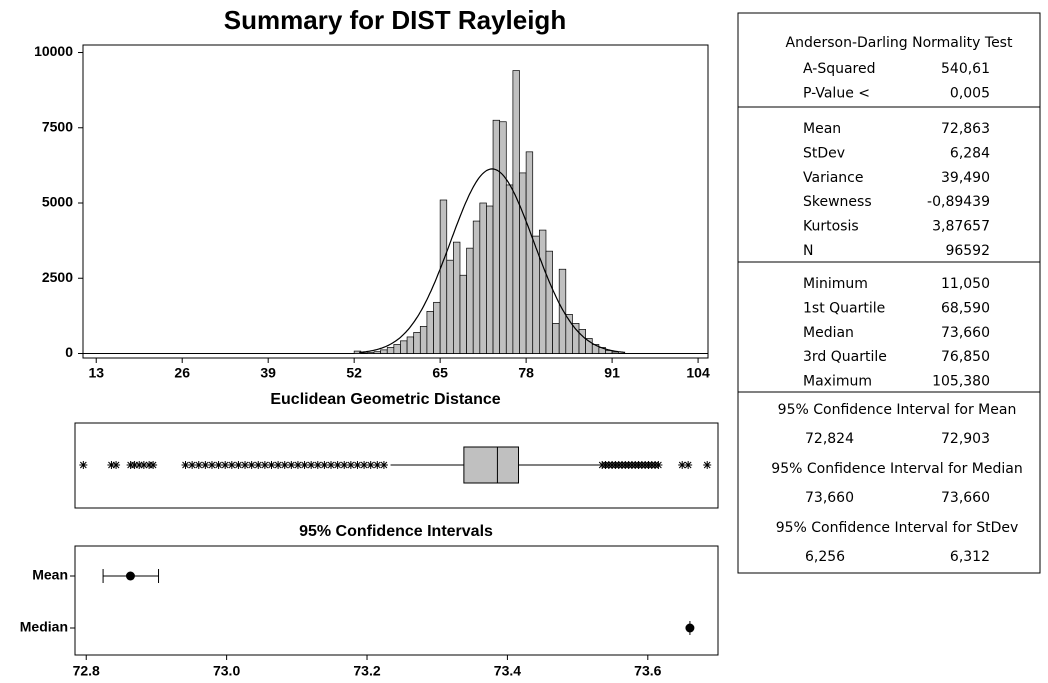 This screenshot has width=1048, height=683. I want to click on interval-lower: 73,660, so click(829, 498).